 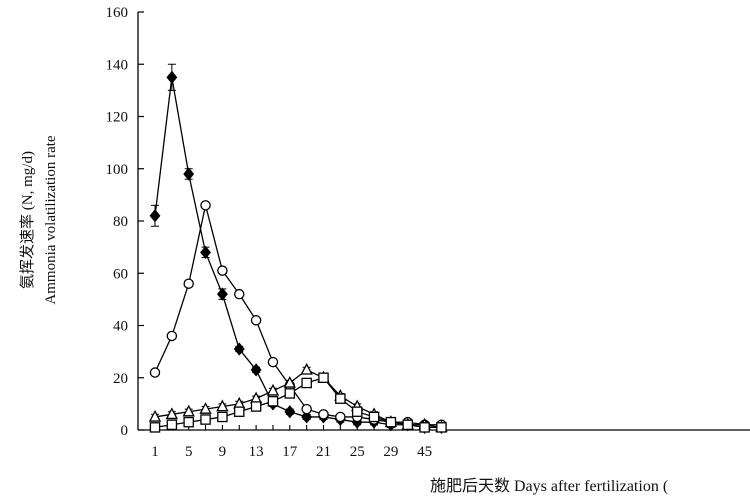 I want to click on x-tick-label: 13, so click(x=256, y=452).